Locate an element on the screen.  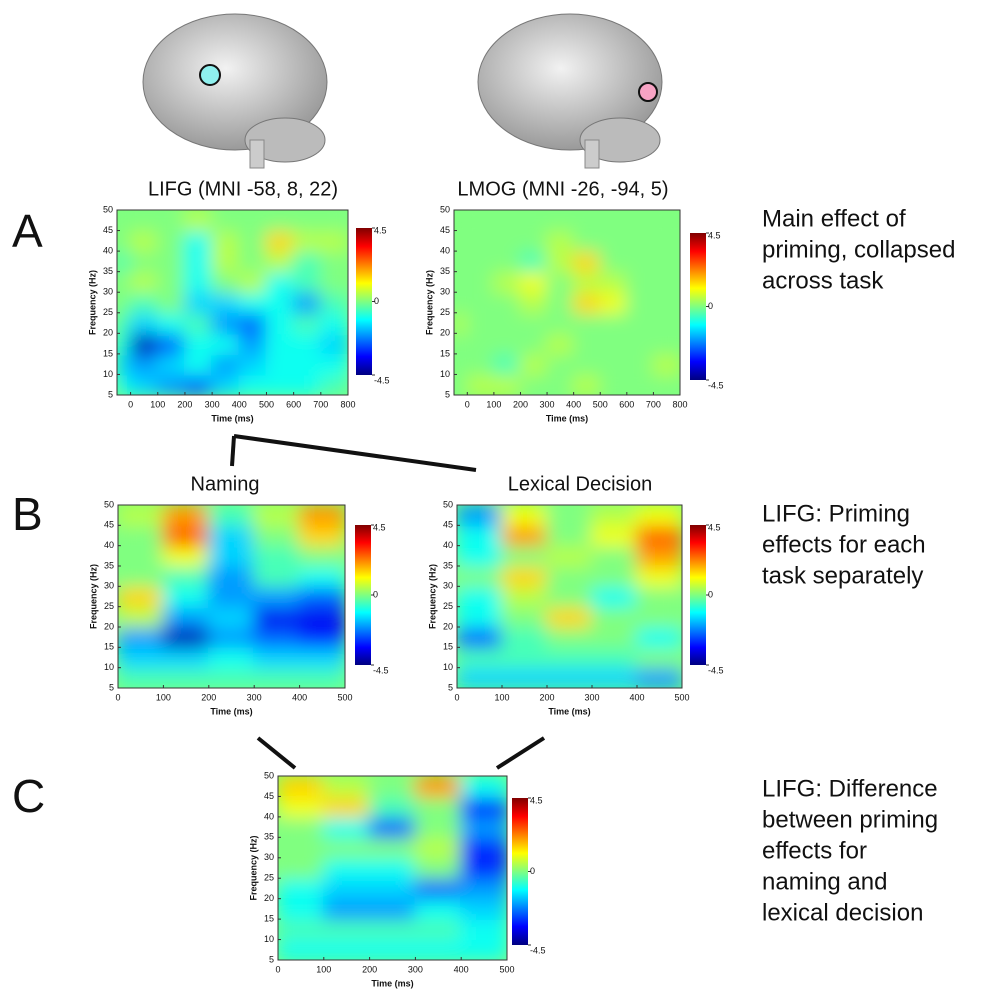
brain-right is located at coordinates (570, 91).